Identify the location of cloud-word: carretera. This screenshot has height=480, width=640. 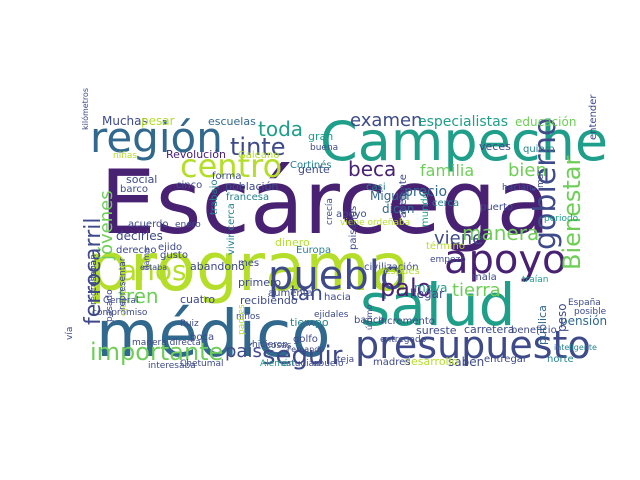
(489, 329).